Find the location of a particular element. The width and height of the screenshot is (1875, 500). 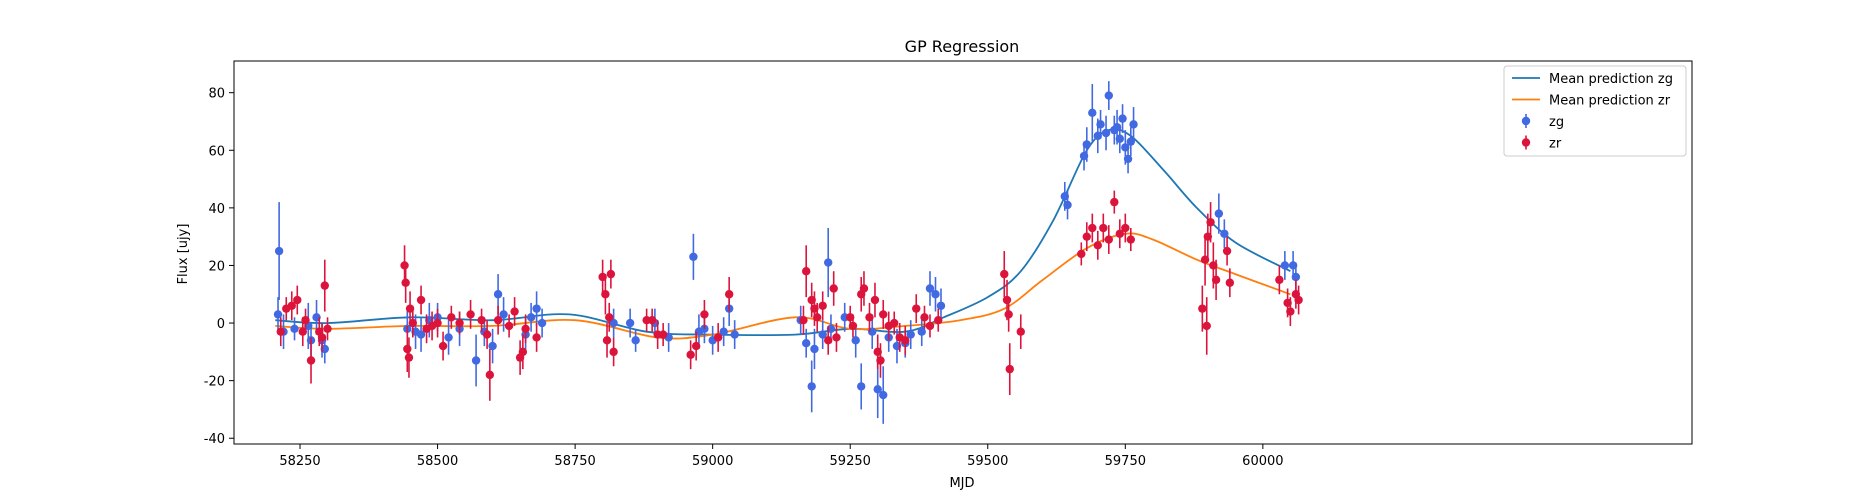

y-axis-ticks: -40 -20 0 20 40 60 80 is located at coordinates (219, 267).